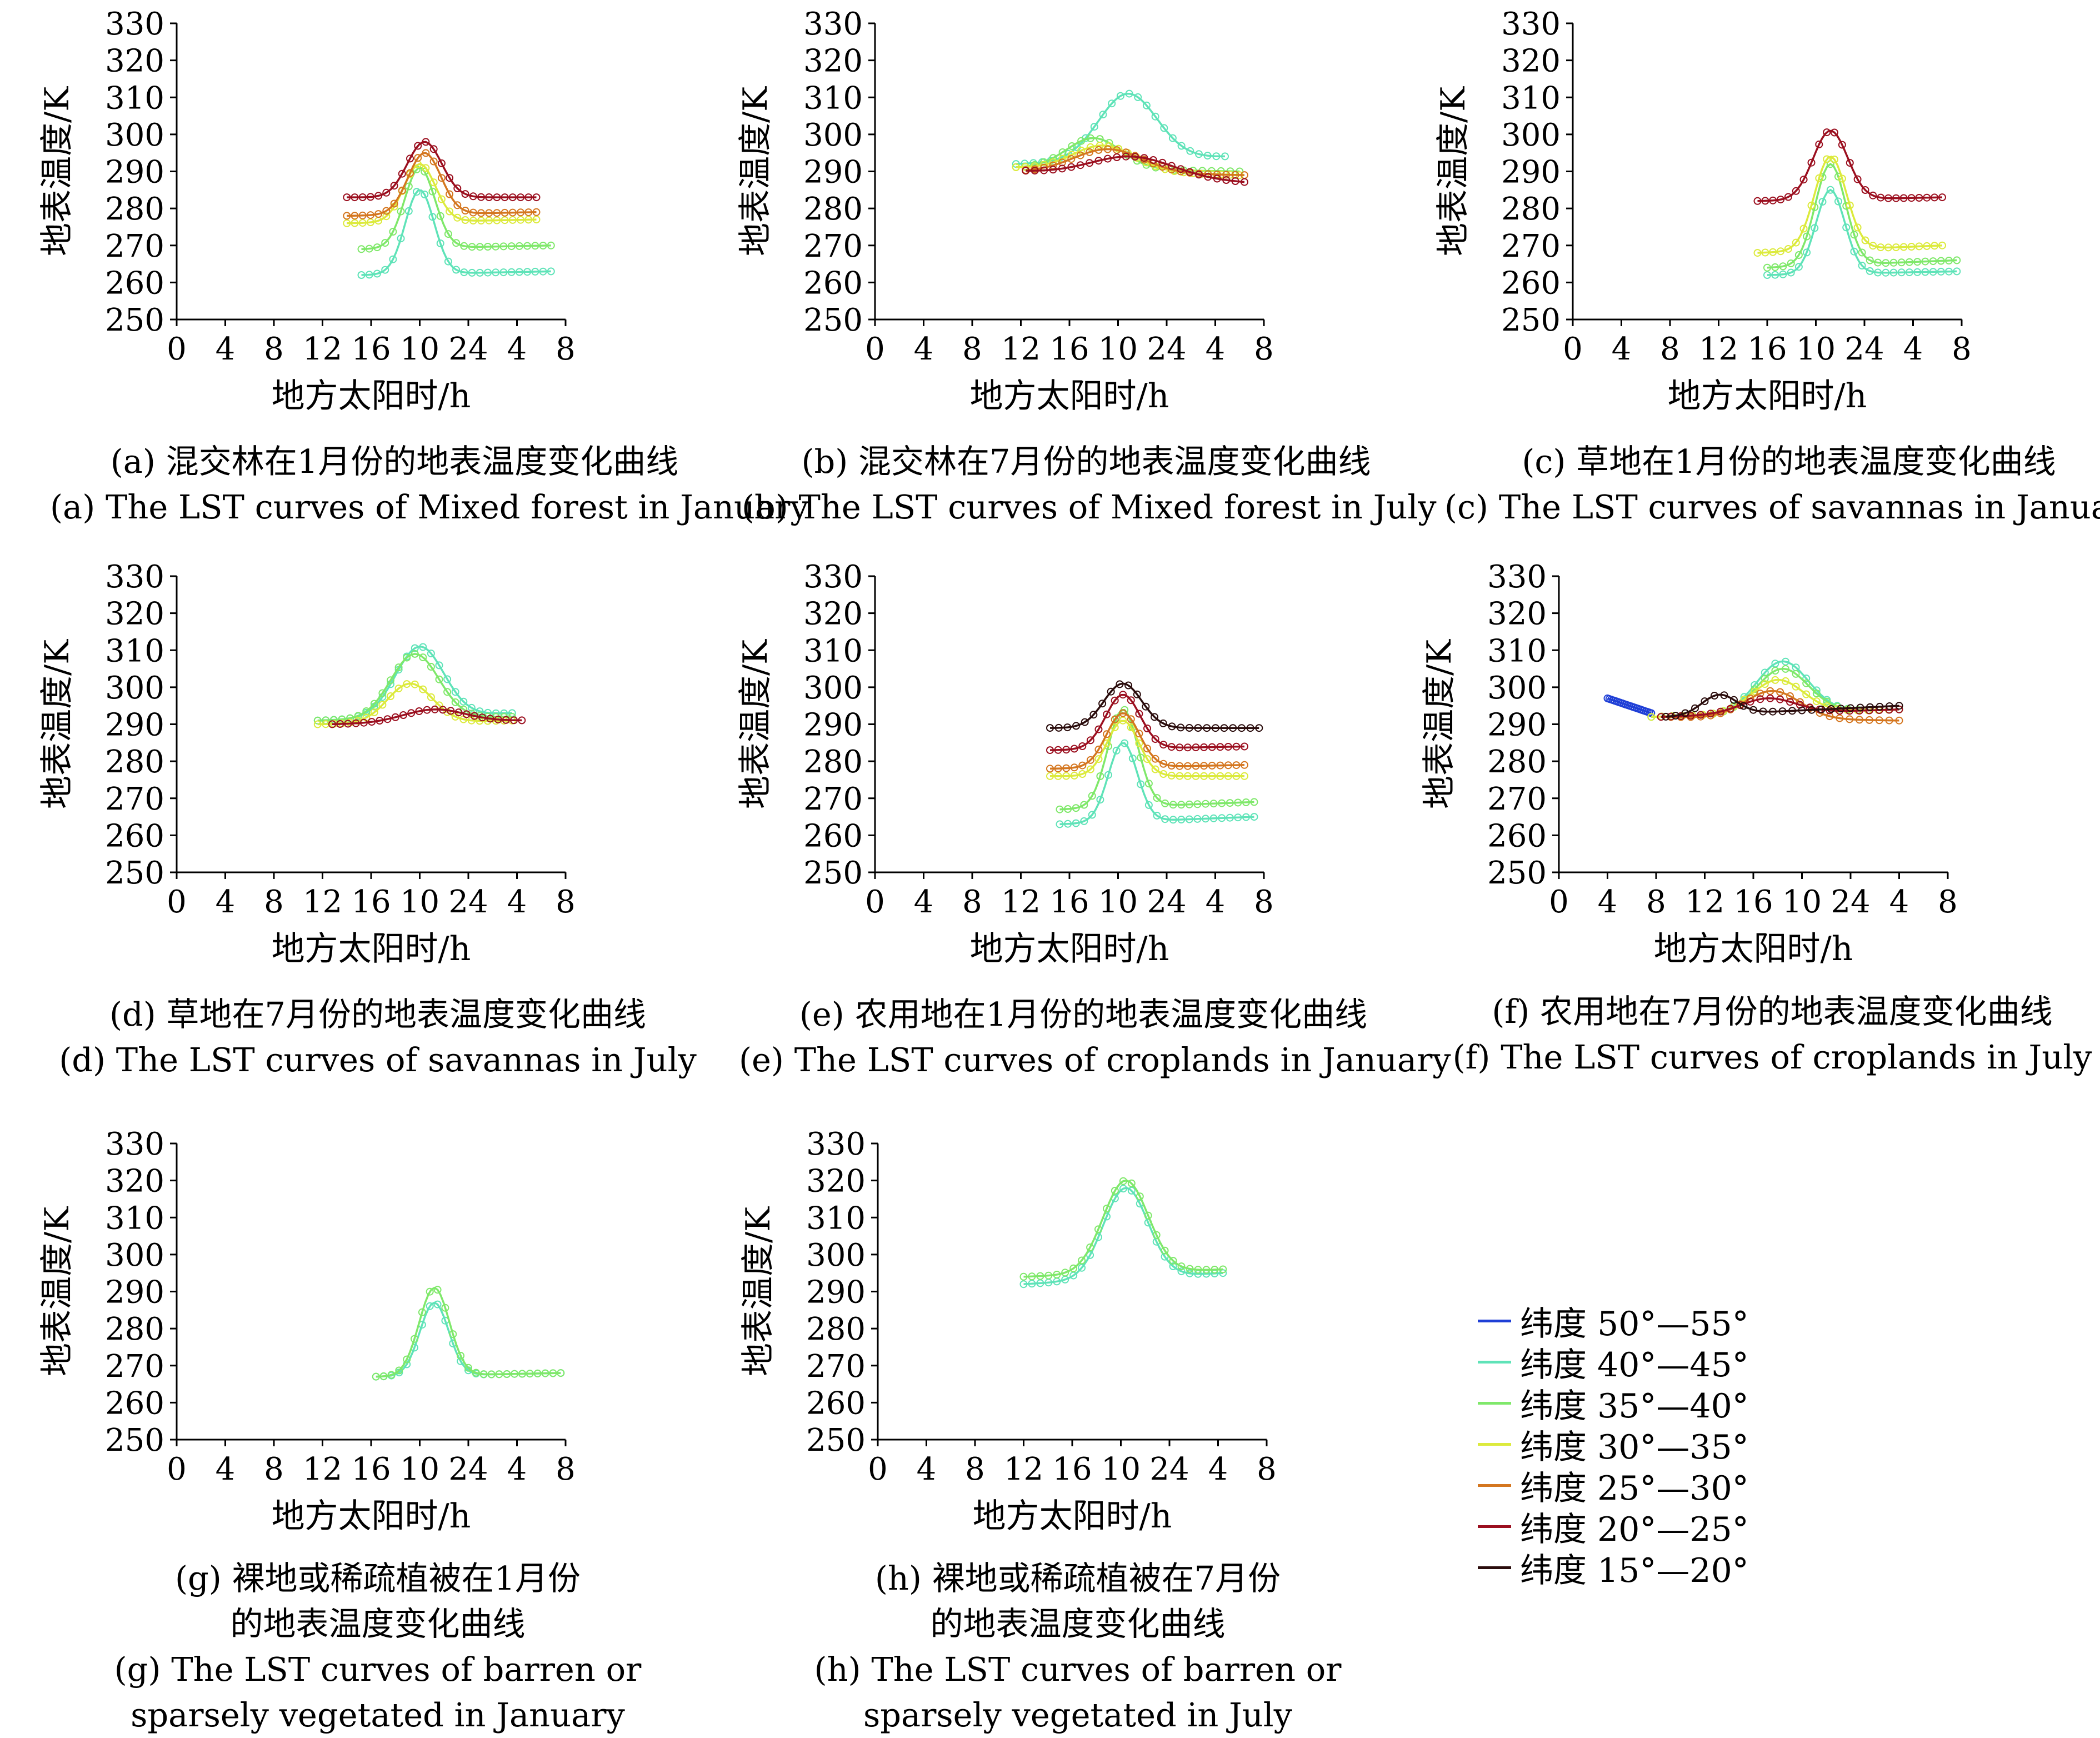  What do you see at coordinates (378, 1014) in the screenshot?
I see `caption-cn-line: (d) 草地在7月份的地表温度变化曲线` at bounding box center [378, 1014].